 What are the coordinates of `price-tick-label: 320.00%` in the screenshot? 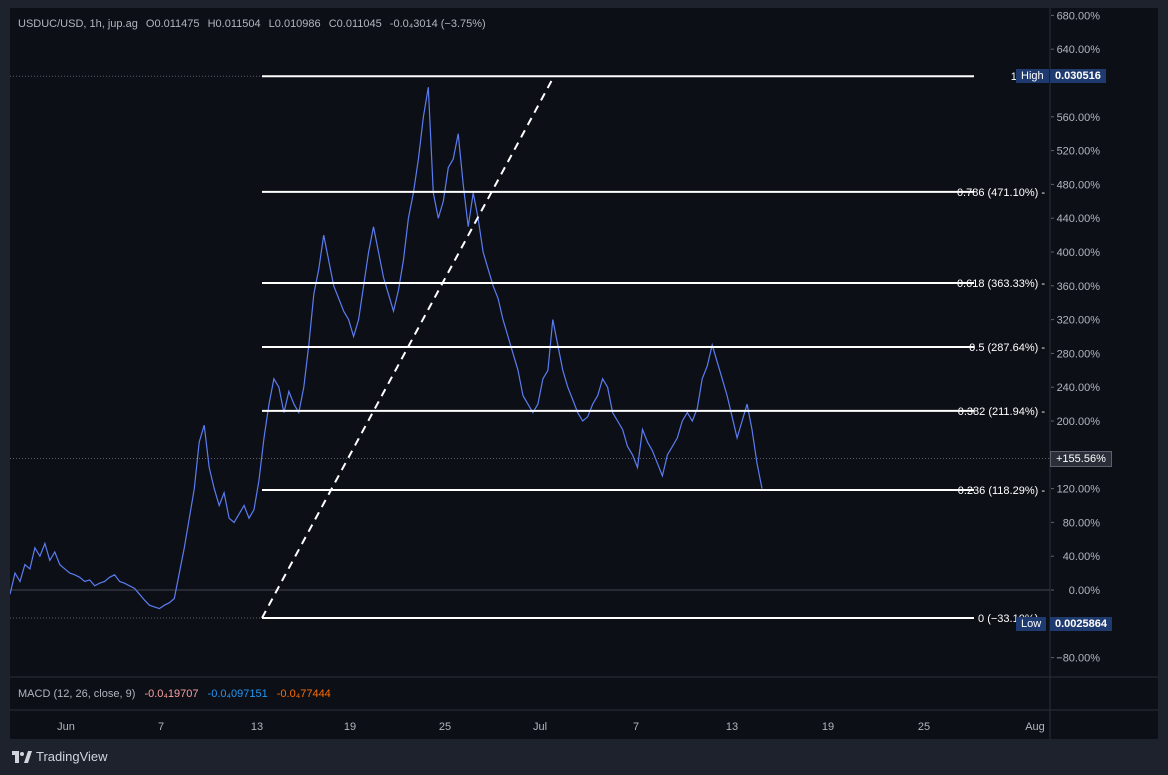 It's located at (1079, 321).